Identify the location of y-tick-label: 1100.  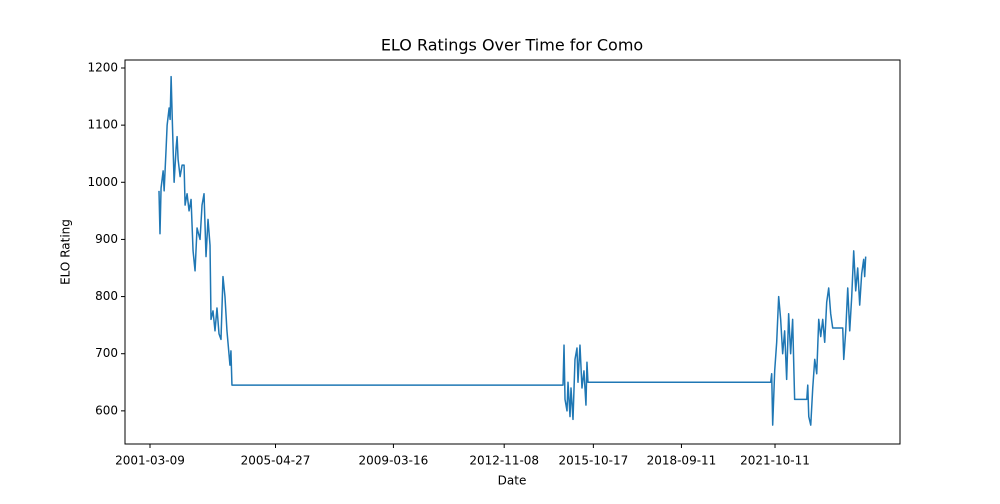
(102, 125).